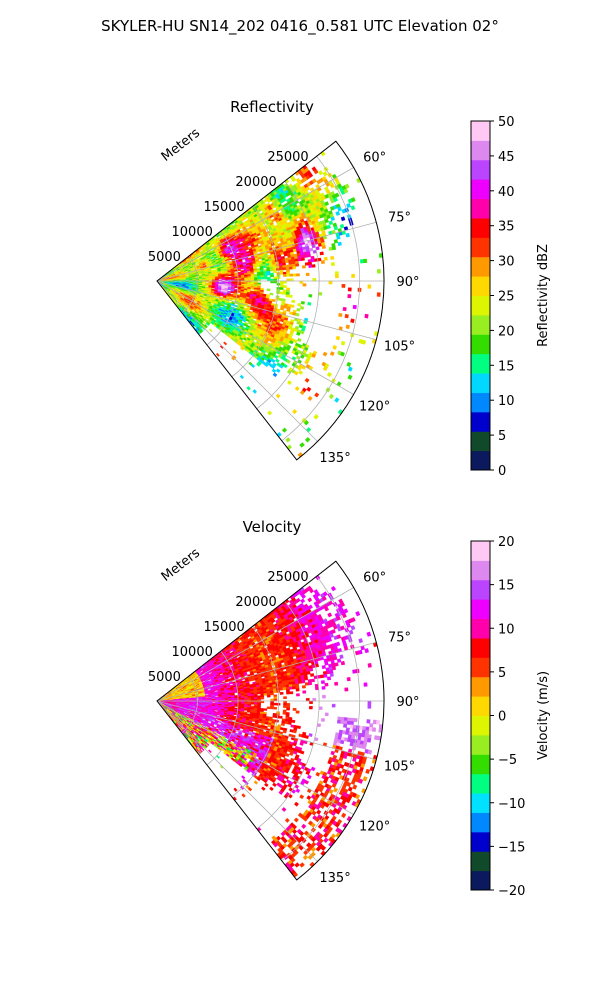 The height and width of the screenshot is (1004, 600). I want to click on radial-tick-label: 25000, so click(287, 157).